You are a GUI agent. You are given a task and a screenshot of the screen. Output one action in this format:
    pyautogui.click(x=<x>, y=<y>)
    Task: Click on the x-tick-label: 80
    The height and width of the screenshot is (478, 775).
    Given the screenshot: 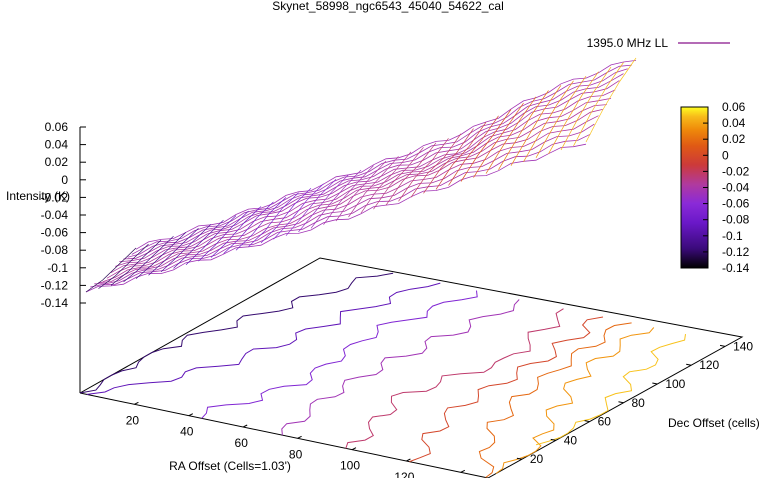 What is the action you would take?
    pyautogui.click(x=296, y=454)
    